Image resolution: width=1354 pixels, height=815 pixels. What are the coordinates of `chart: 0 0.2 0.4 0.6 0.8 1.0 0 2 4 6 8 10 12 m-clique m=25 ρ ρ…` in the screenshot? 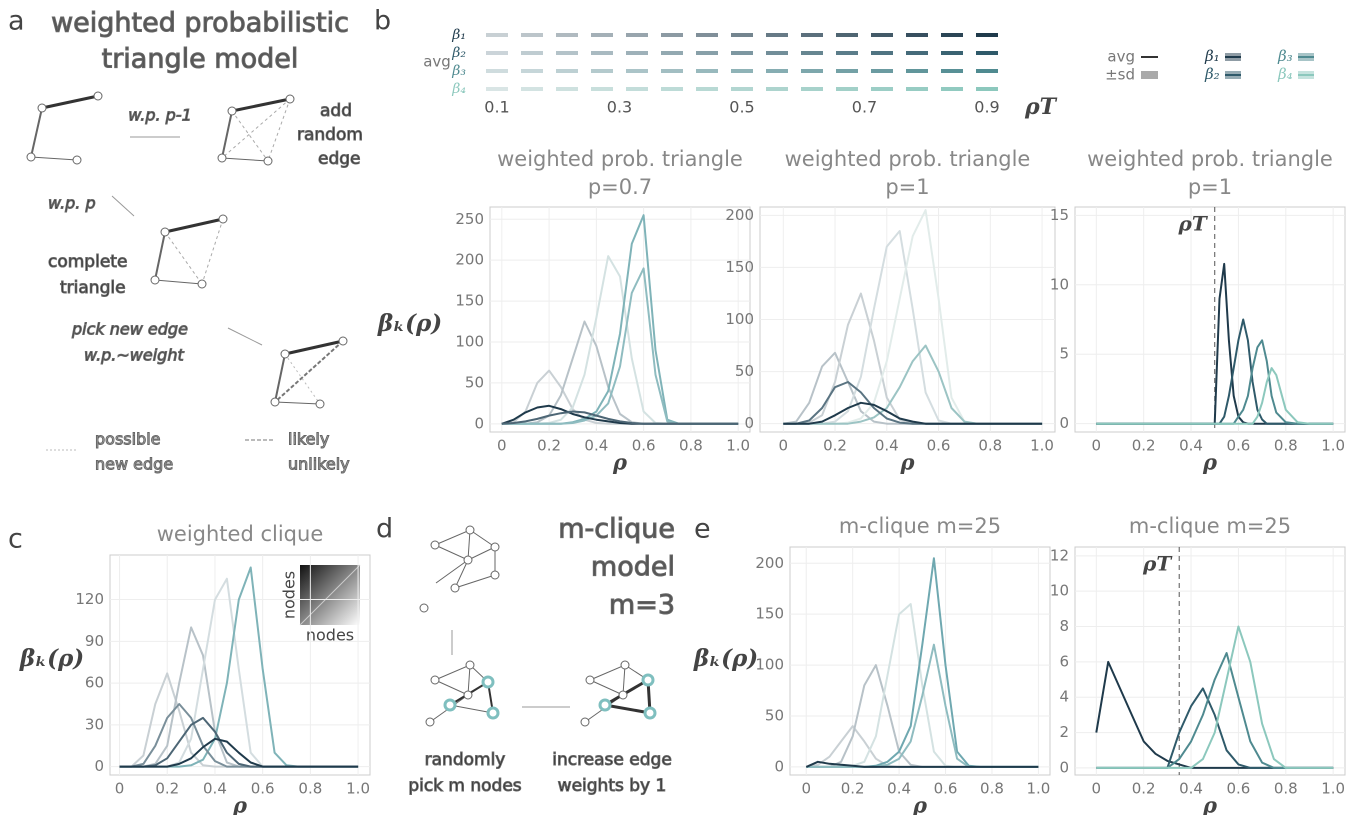 It's located at (1198, 664).